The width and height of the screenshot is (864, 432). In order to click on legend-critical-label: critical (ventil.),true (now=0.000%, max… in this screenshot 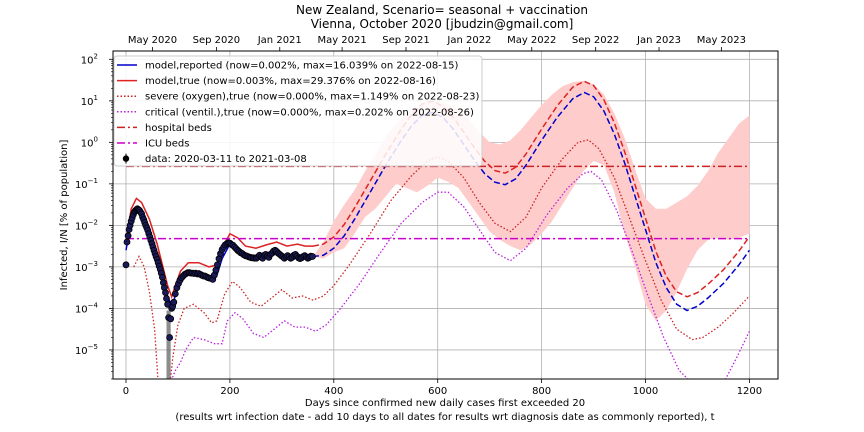, I will do `click(309, 112)`.